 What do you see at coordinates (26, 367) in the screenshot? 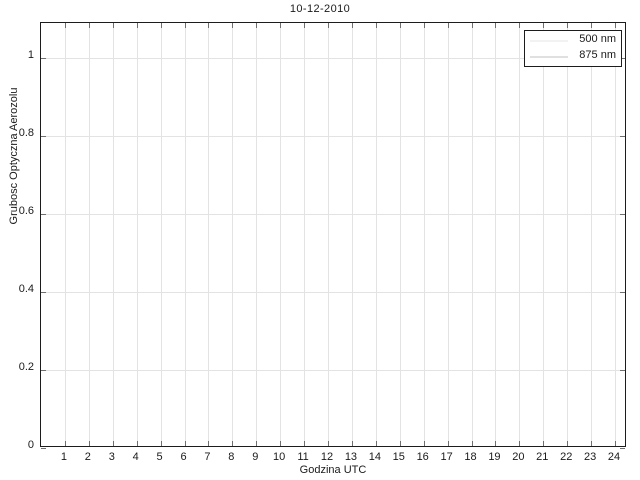
I see `y-axis-tick-label: 0.2` at bounding box center [26, 367].